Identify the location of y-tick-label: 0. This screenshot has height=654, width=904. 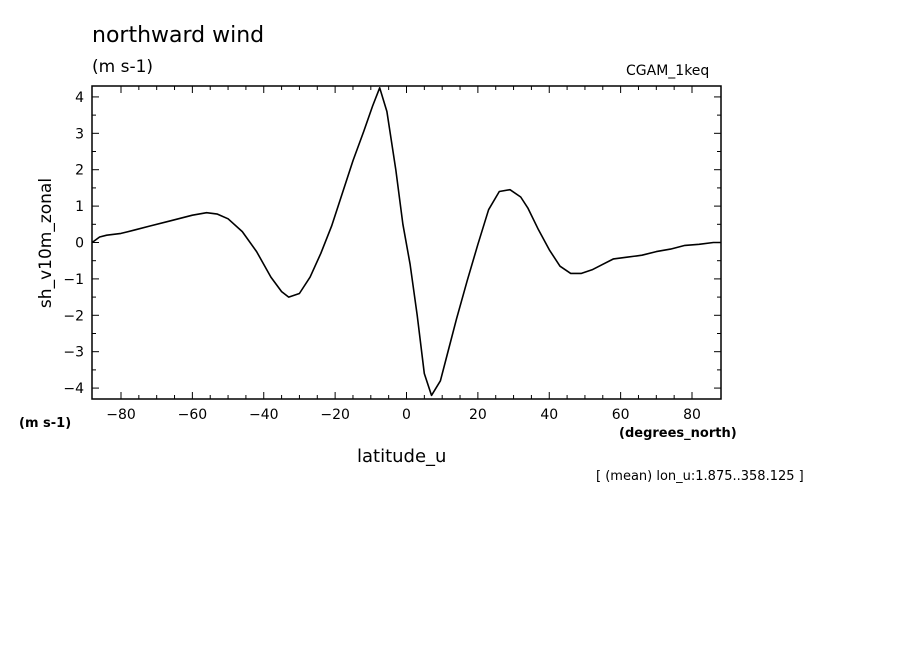
(79, 244).